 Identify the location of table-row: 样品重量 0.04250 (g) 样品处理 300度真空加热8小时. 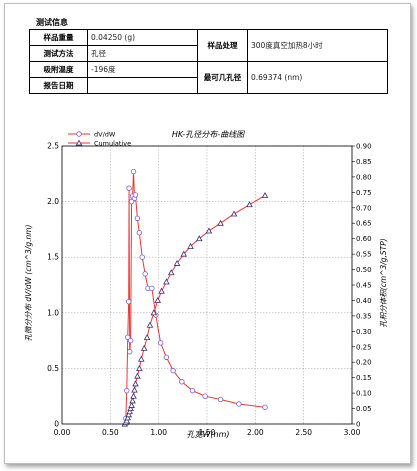
(208, 45).